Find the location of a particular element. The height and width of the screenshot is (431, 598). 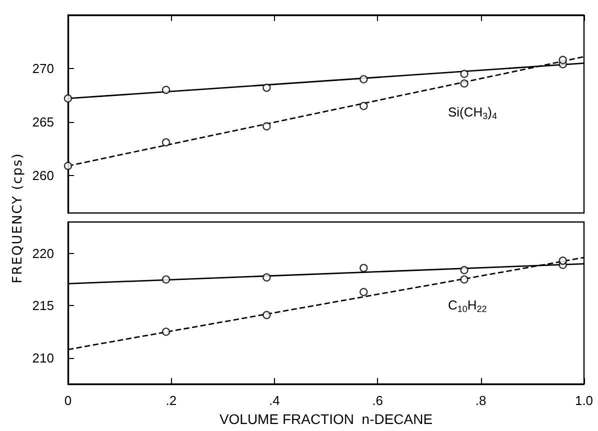

y-tick-label: 270 is located at coordinates (43, 68).